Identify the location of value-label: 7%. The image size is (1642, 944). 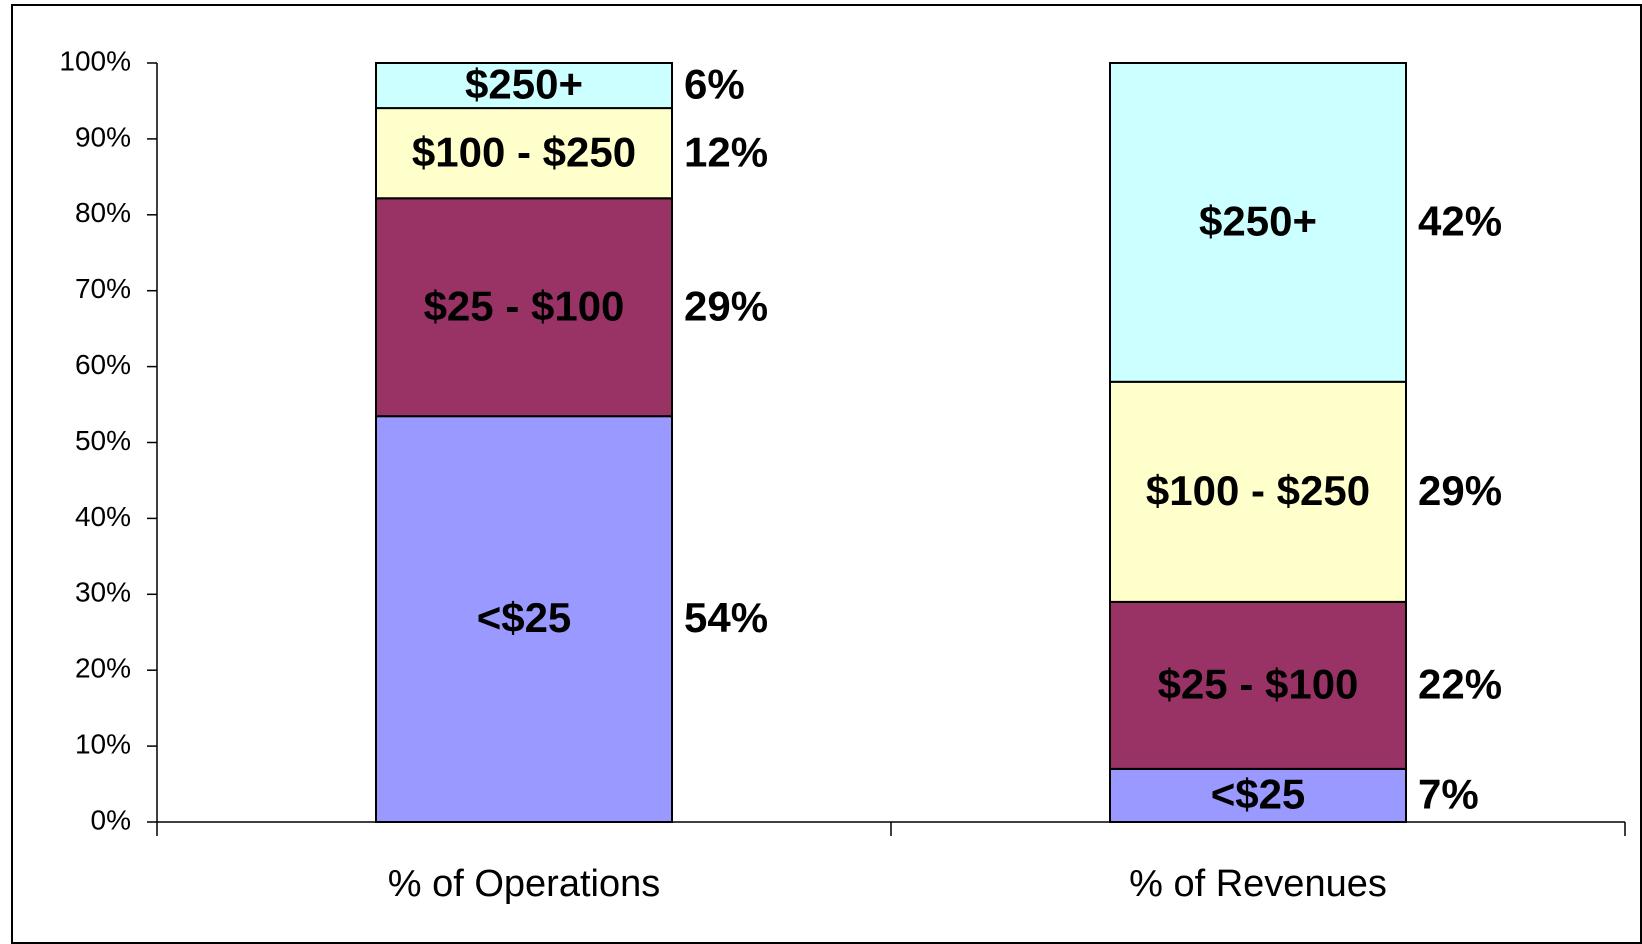
(1448, 794).